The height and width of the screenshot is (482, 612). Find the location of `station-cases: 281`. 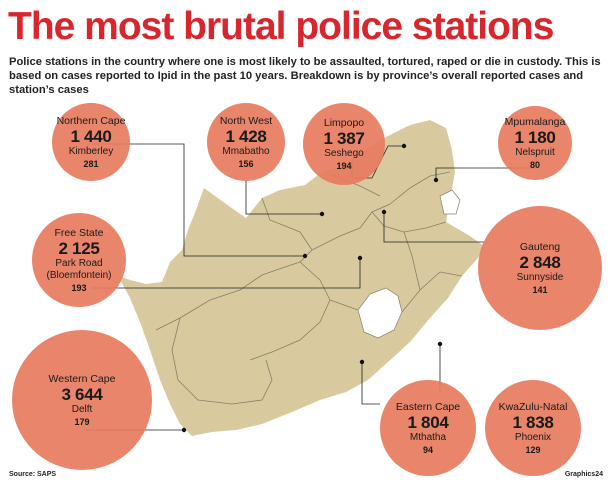

station-cases: 281 is located at coordinates (91, 163).